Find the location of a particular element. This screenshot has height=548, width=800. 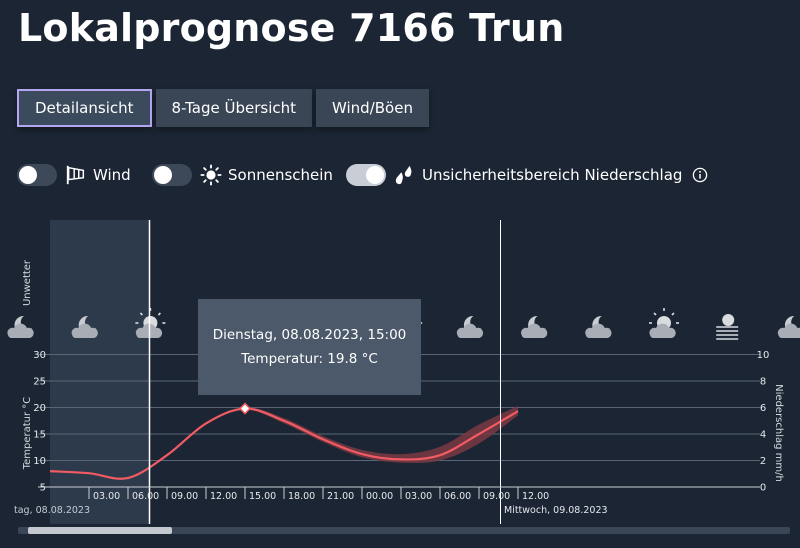

past-time-shading is located at coordinates (100, 372).